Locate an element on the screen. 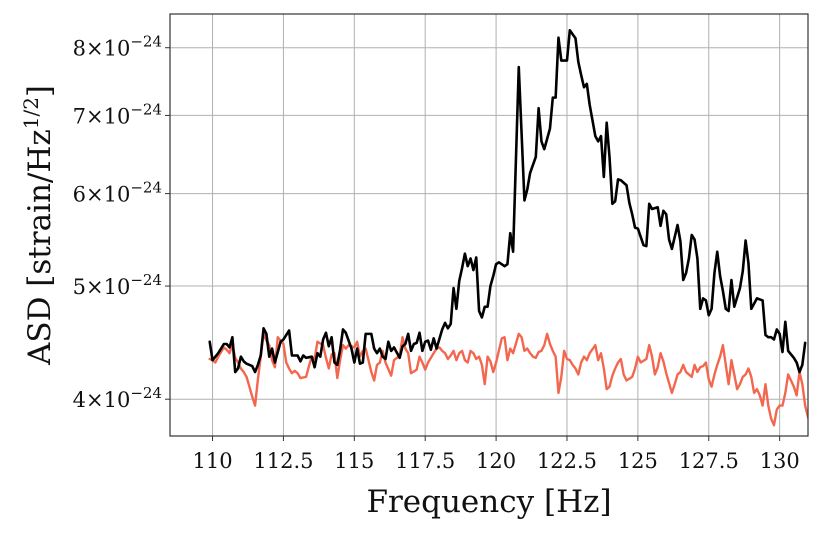 This screenshot has height=535, width=822. y-axis-label-close: ] is located at coordinates (40, 91).